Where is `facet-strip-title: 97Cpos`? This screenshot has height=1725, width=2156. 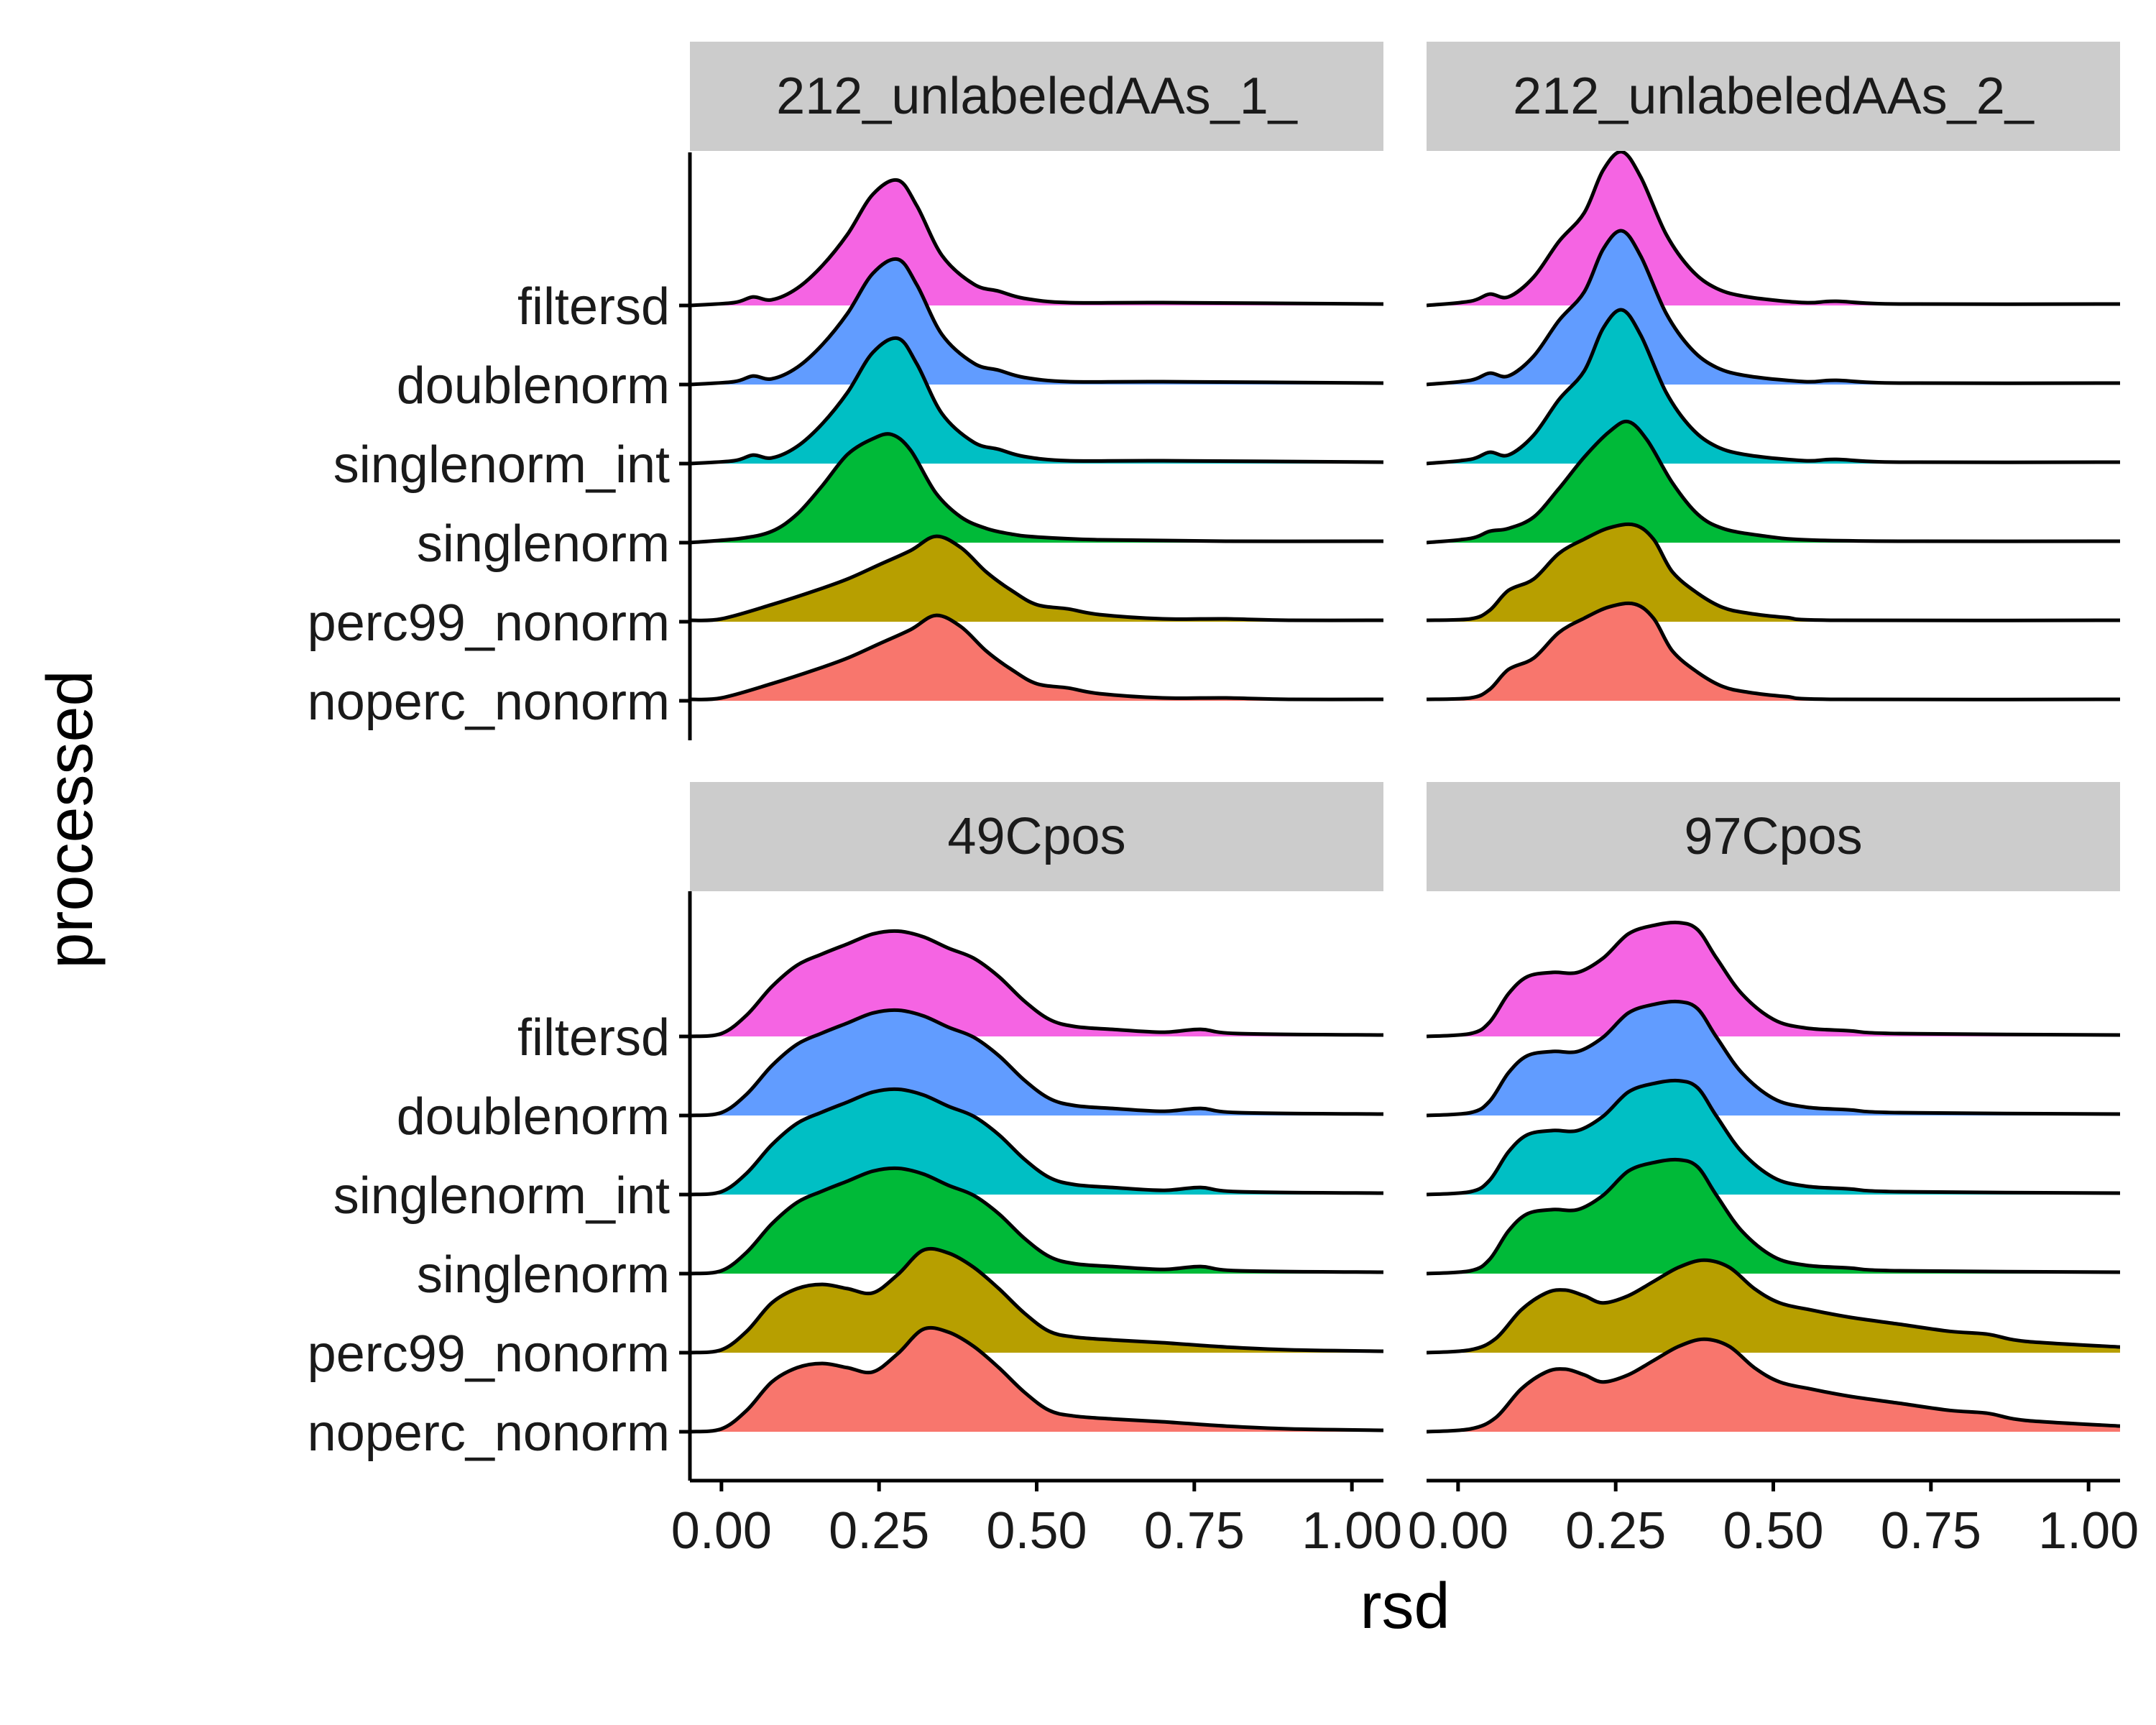
facet-strip-title: 97Cpos is located at coordinates (1773, 836).